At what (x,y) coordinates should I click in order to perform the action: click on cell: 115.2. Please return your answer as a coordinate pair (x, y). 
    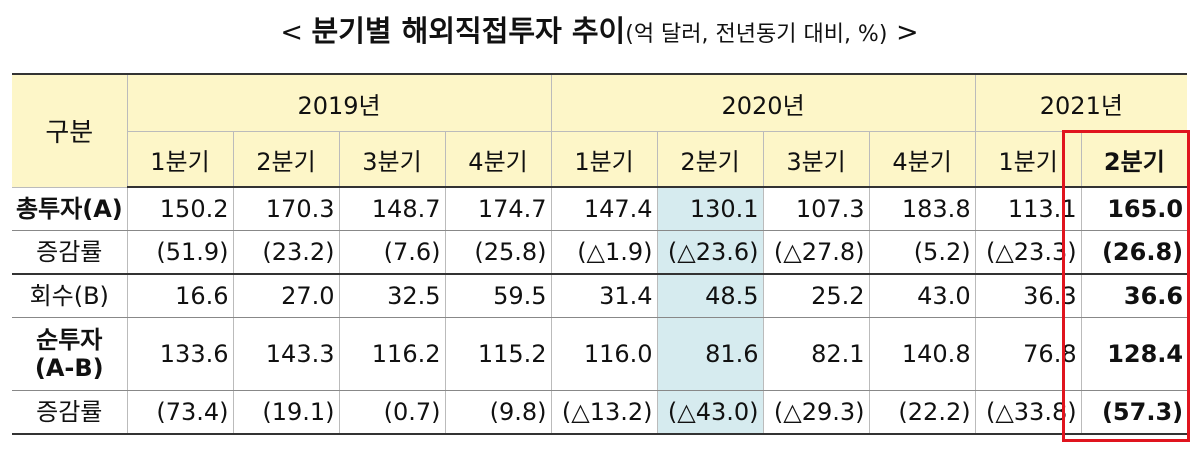
    Looking at the image, I should click on (498, 354).